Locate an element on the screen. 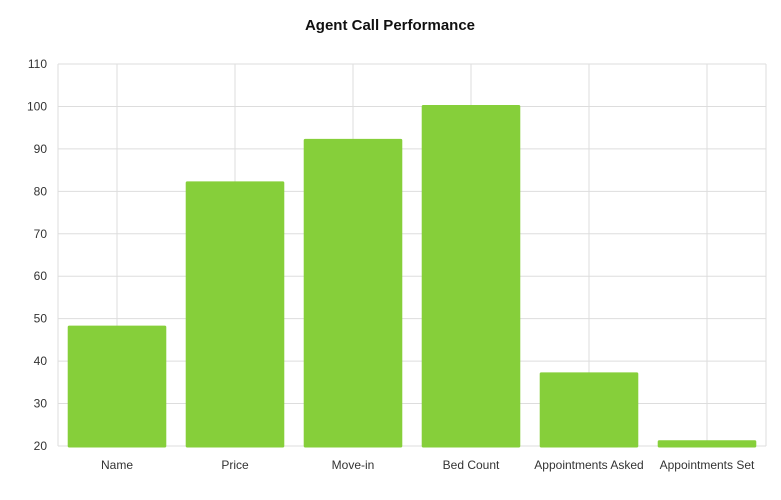 Image resolution: width=781 pixels, height=500 pixels. x-category-label: Move-in is located at coordinates (353, 465).